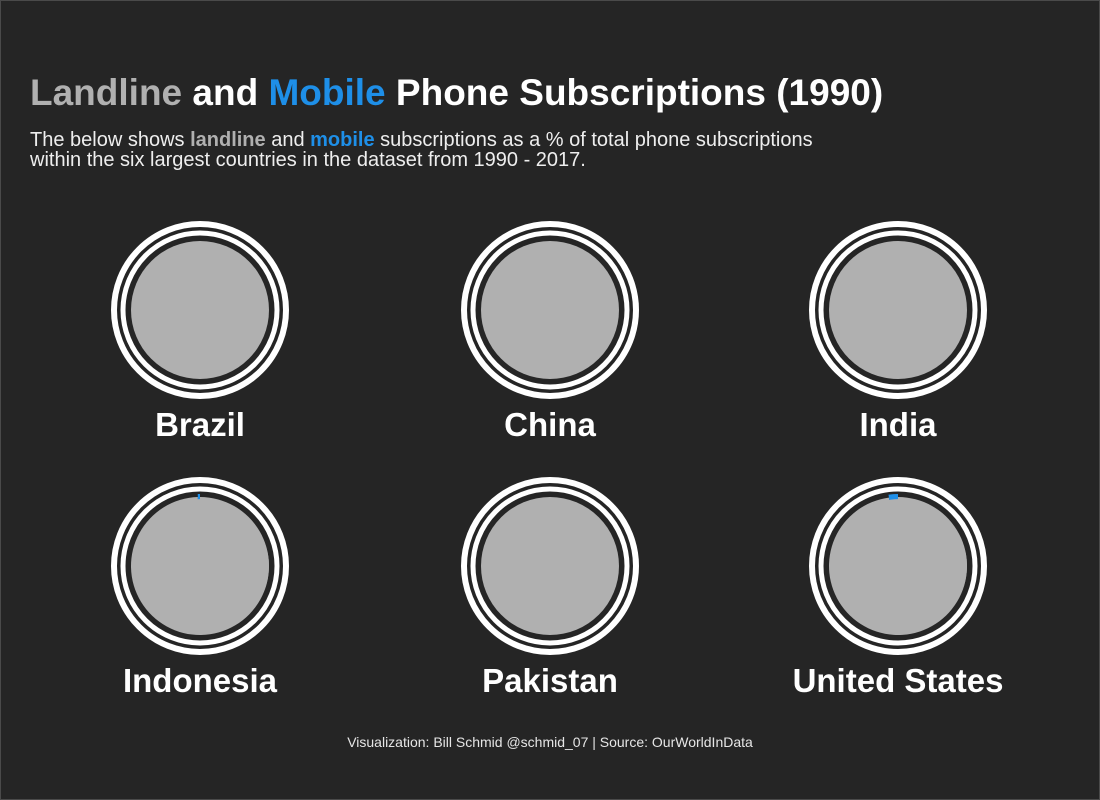 The width and height of the screenshot is (1100, 800). I want to click on outer-ring-pakistan, so click(550, 566).